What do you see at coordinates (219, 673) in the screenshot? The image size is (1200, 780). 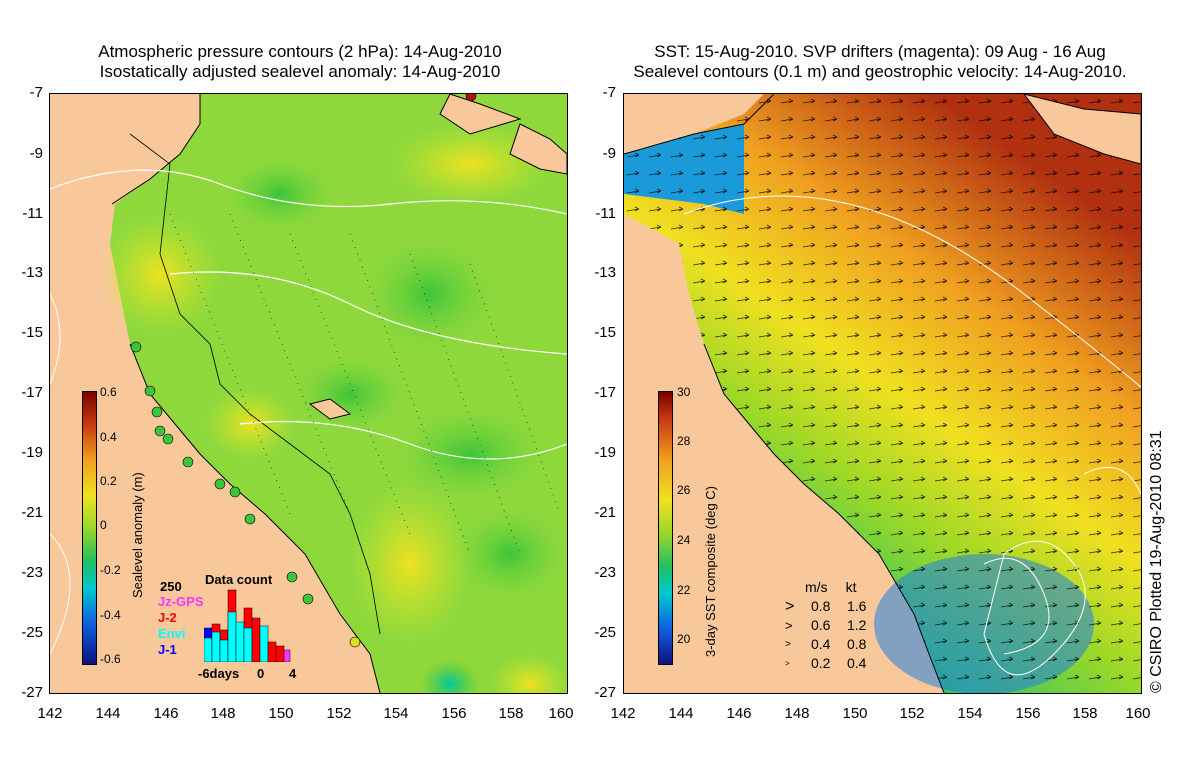 I see `data-count-x-start: -6days` at bounding box center [219, 673].